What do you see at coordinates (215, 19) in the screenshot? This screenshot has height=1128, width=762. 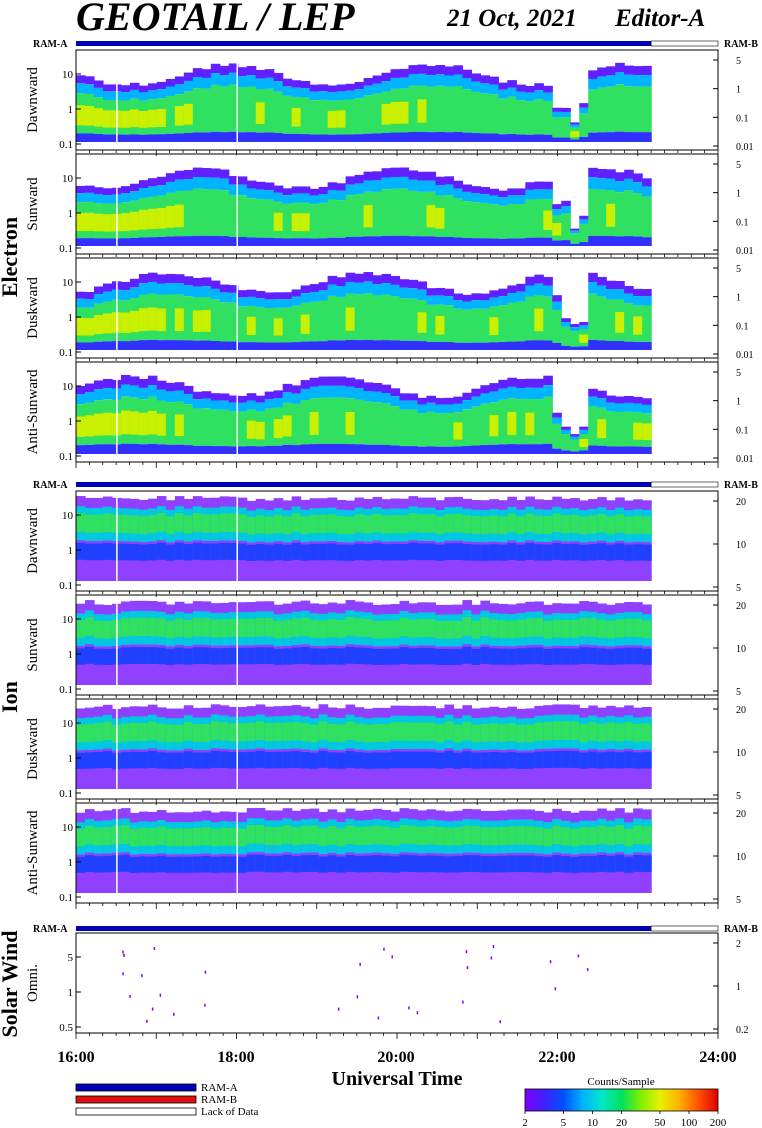 I see `figure-title: GEOTAIL / LEP` at bounding box center [215, 19].